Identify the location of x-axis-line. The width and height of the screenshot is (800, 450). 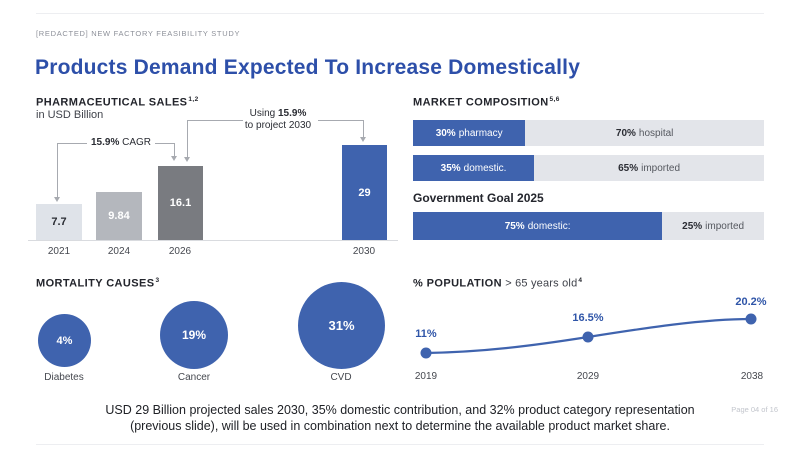
(213, 240).